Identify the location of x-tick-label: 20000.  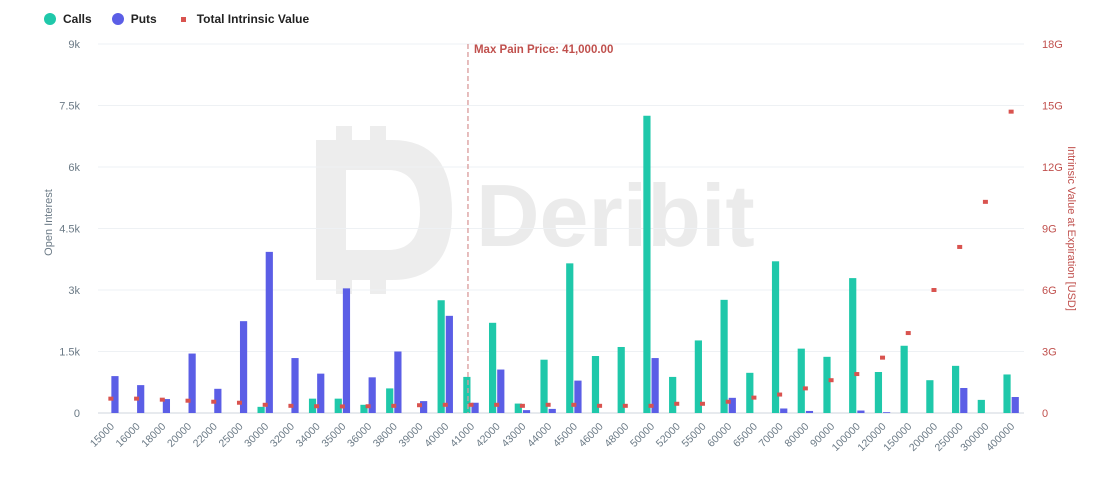
(179, 435).